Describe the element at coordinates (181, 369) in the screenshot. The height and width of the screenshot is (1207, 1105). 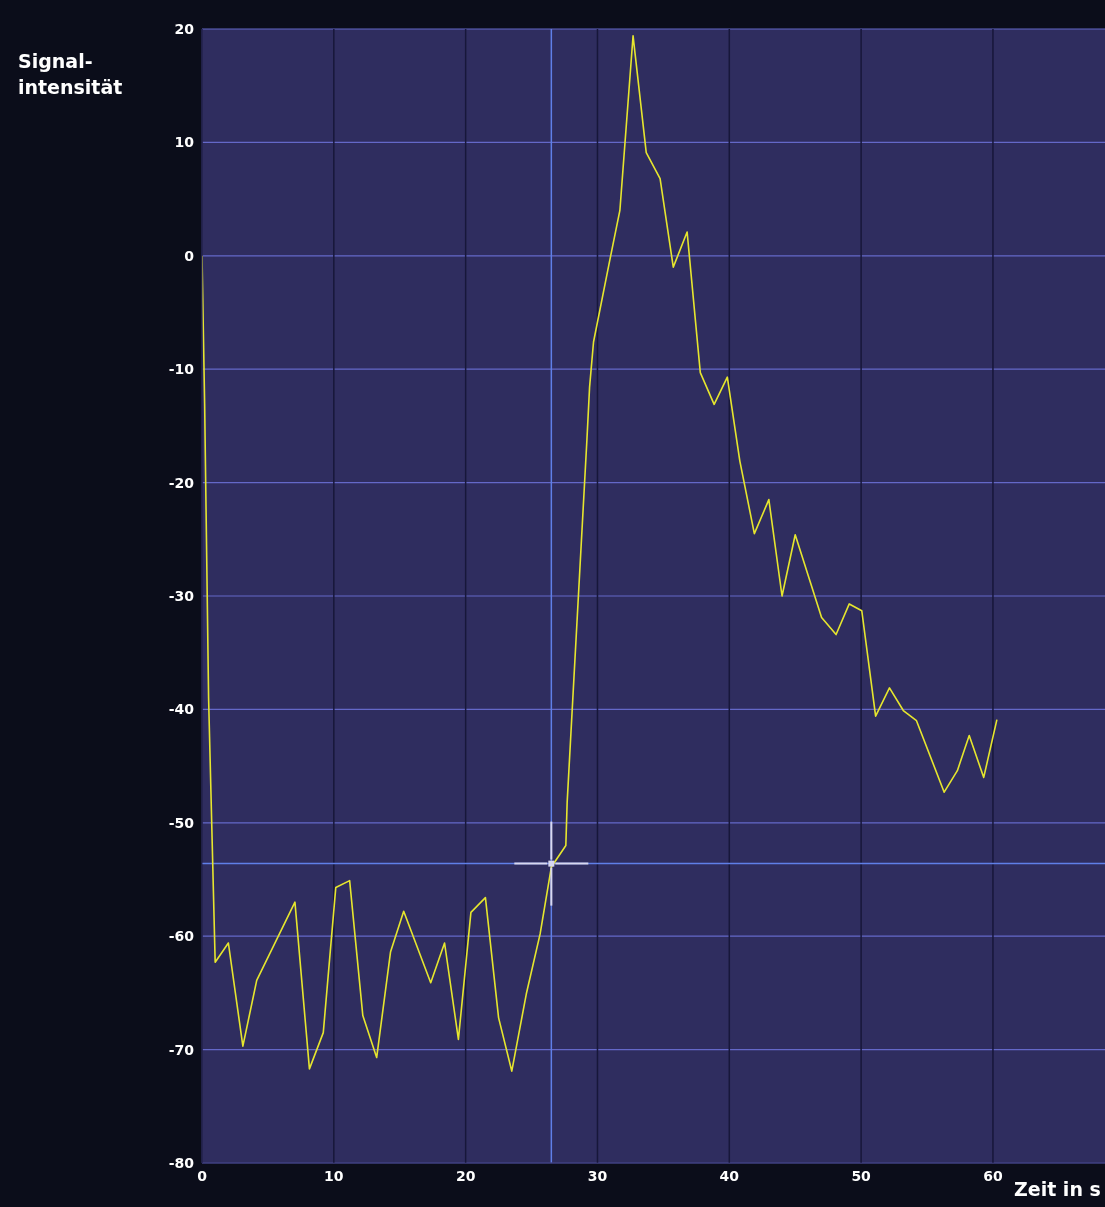
I see `y-tick-label: -10` at that location.